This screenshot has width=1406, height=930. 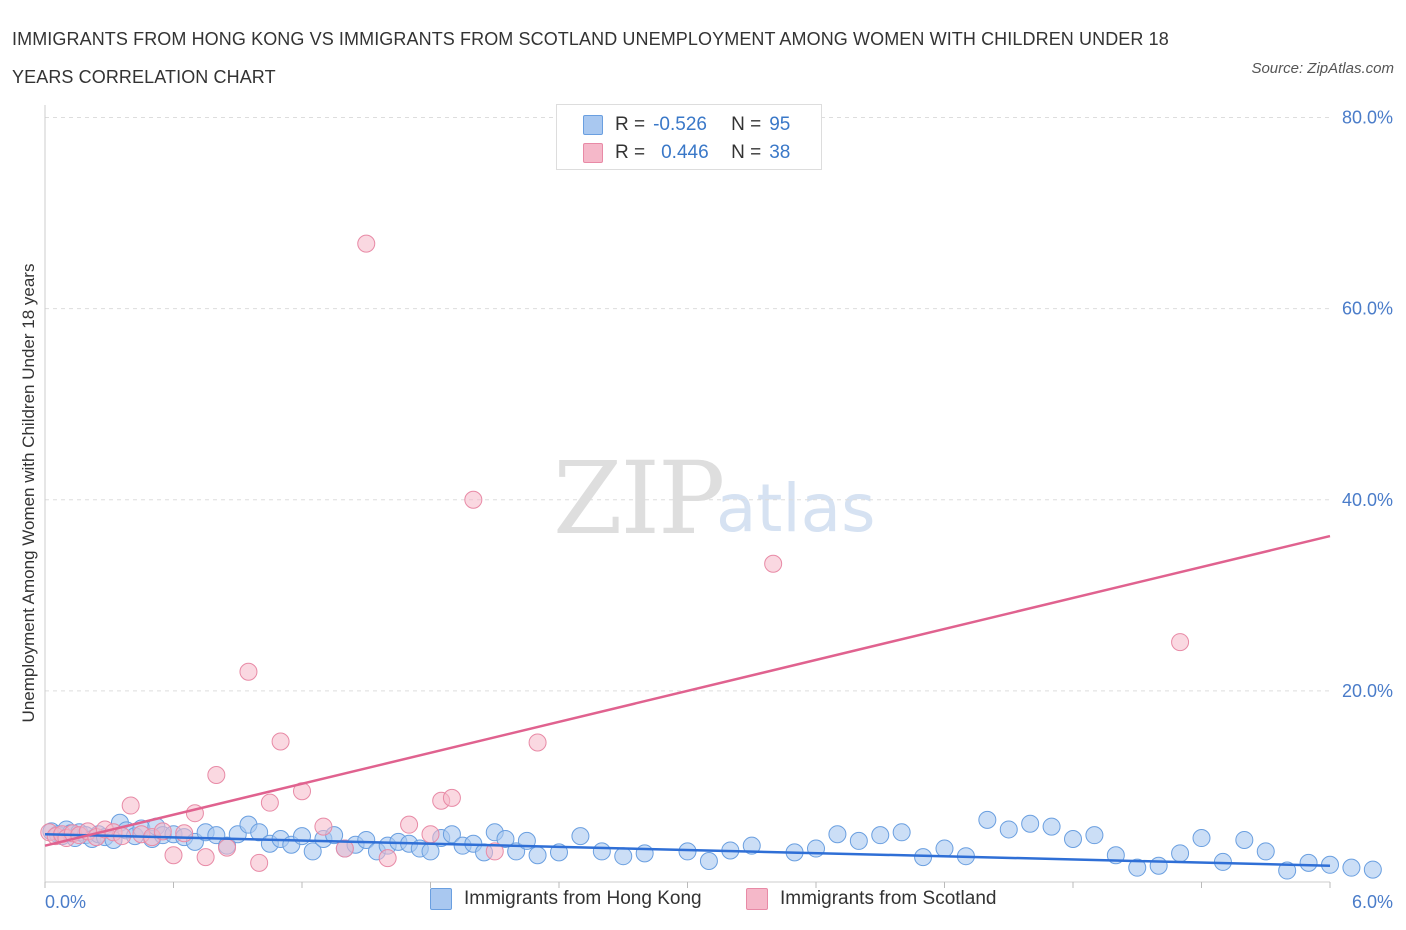 I want to click on hong-kong-trend-line, so click(x=687, y=850).